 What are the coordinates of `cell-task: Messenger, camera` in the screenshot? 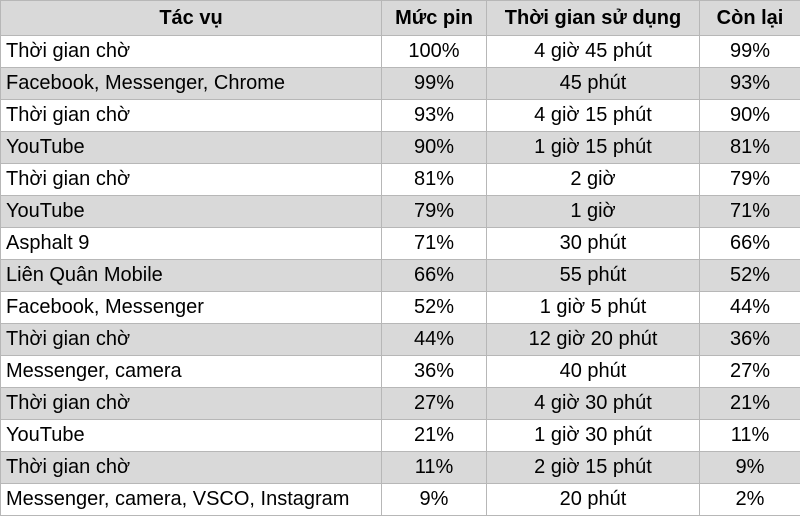 It's located at (191, 371).